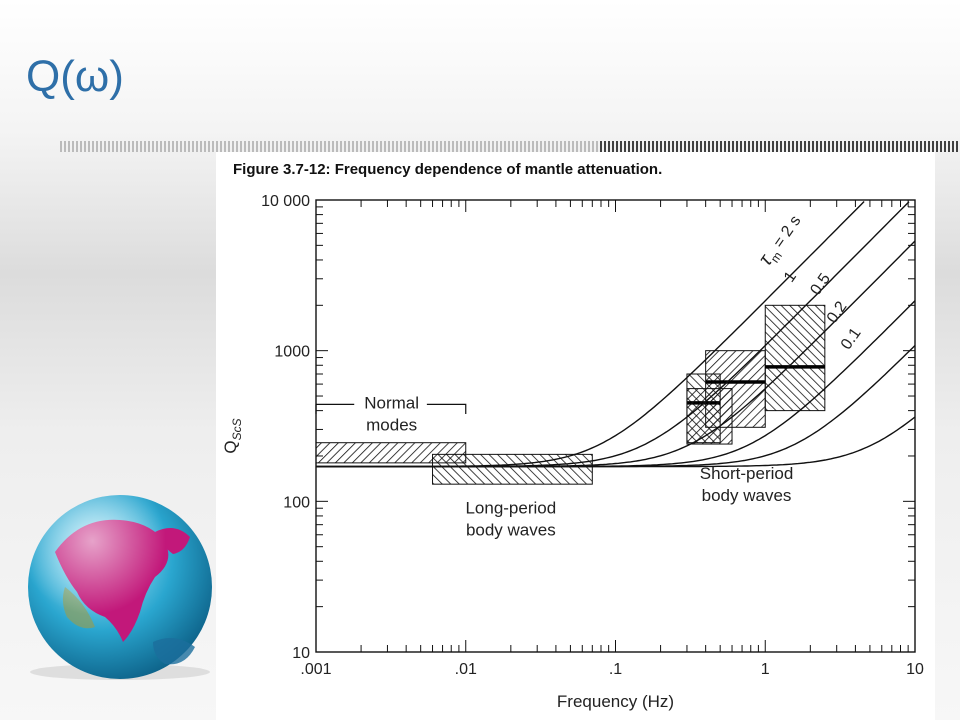 The width and height of the screenshot is (960, 720). I want to click on y-tick-label: 10, so click(301, 653).